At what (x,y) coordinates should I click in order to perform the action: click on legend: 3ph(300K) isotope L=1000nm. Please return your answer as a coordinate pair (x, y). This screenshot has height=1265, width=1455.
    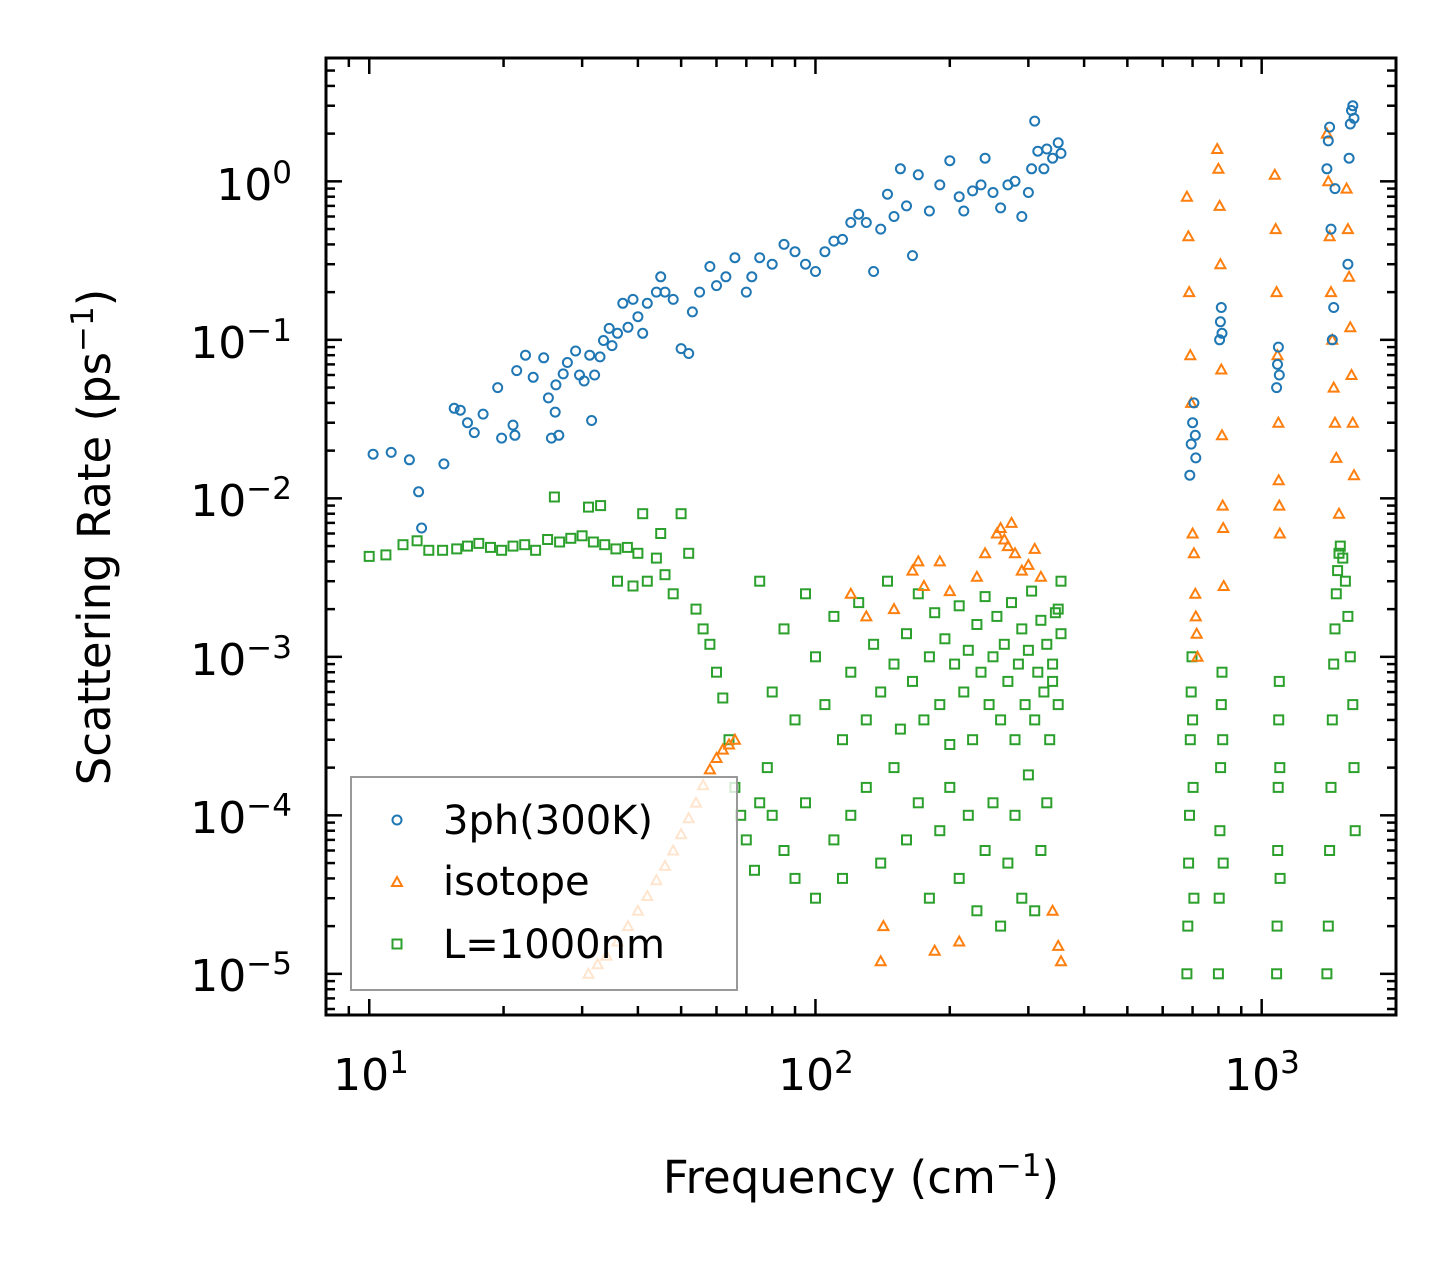
    Looking at the image, I should click on (544, 883).